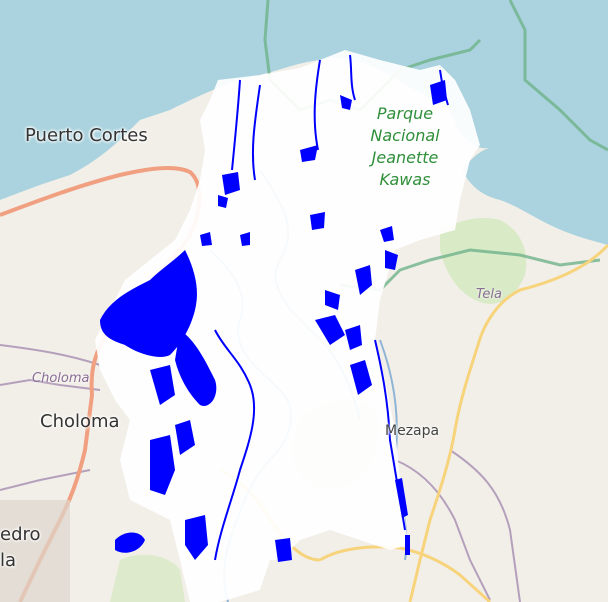  Describe the element at coordinates (412, 431) in the screenshot. I see `label-mezapa: Mezapa` at that location.